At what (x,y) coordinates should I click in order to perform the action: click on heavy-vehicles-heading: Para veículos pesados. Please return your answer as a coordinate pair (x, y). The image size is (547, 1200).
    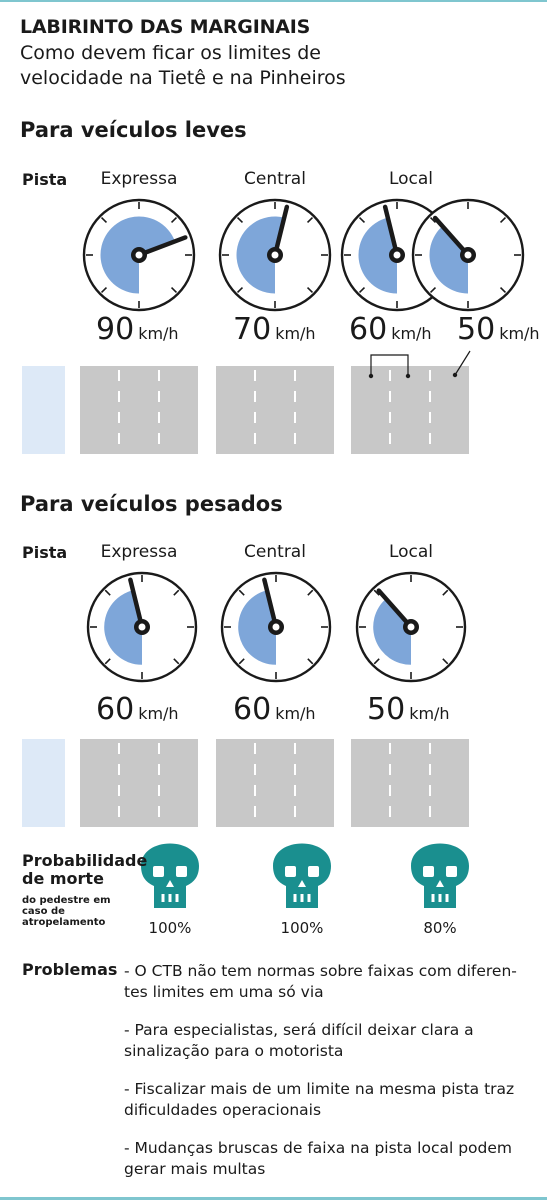
    Looking at the image, I should click on (151, 504).